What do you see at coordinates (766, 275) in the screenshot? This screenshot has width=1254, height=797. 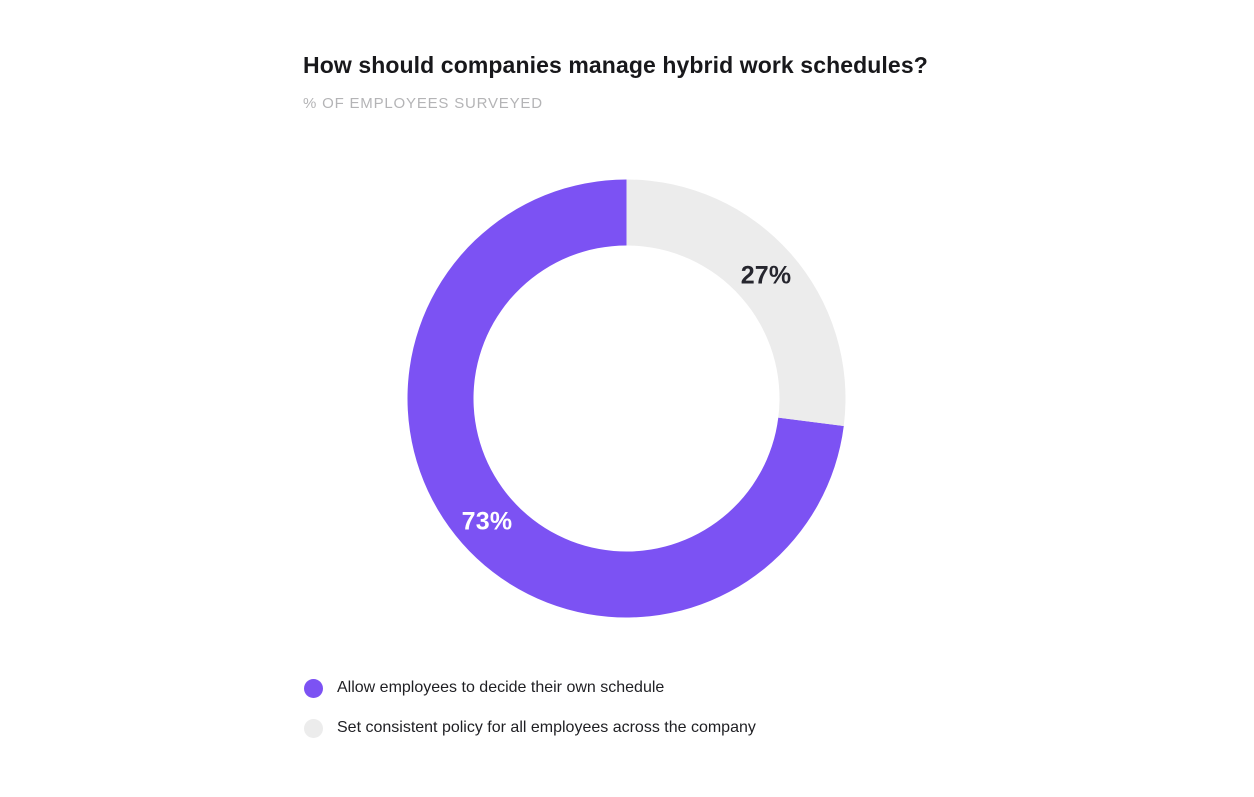 I see `slice-value-label: 27%` at bounding box center [766, 275].